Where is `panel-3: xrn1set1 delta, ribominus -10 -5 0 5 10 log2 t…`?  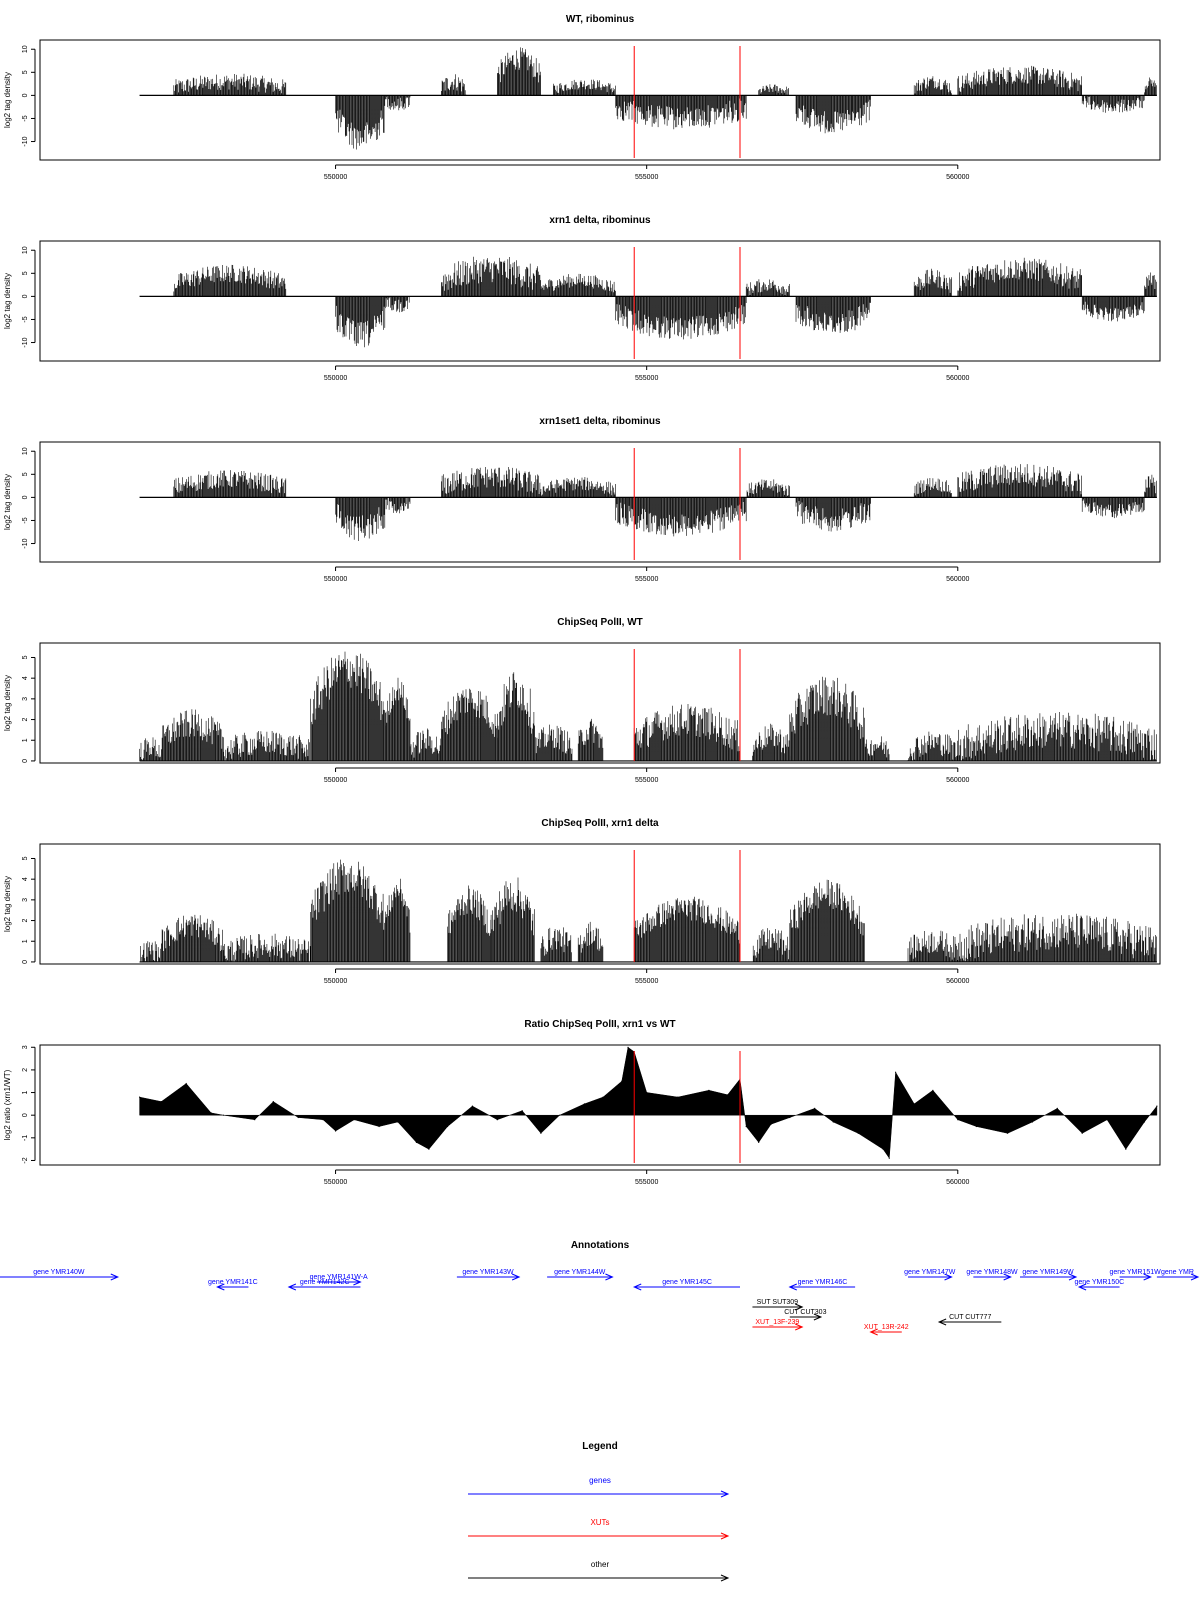 panel-3: xrn1set1 delta, ribominus -10 -5 0 5 10 log2 t… is located at coordinates (582, 499).